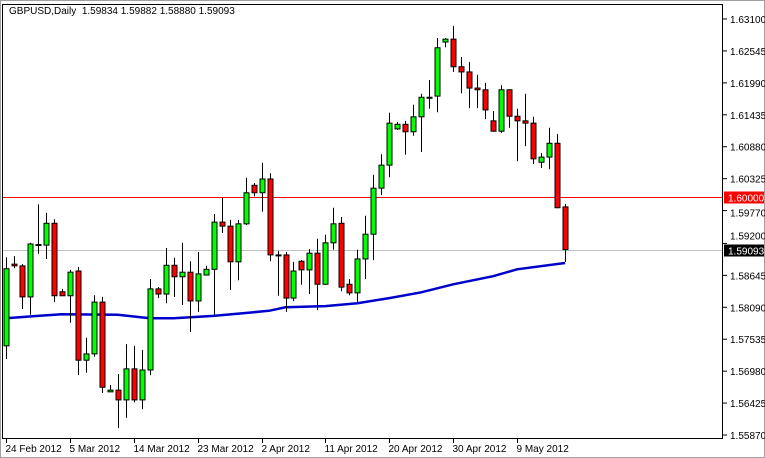 The image size is (765, 458). What do you see at coordinates (747, 276) in the screenshot?
I see `y-tick-label: 1.58645` at bounding box center [747, 276].